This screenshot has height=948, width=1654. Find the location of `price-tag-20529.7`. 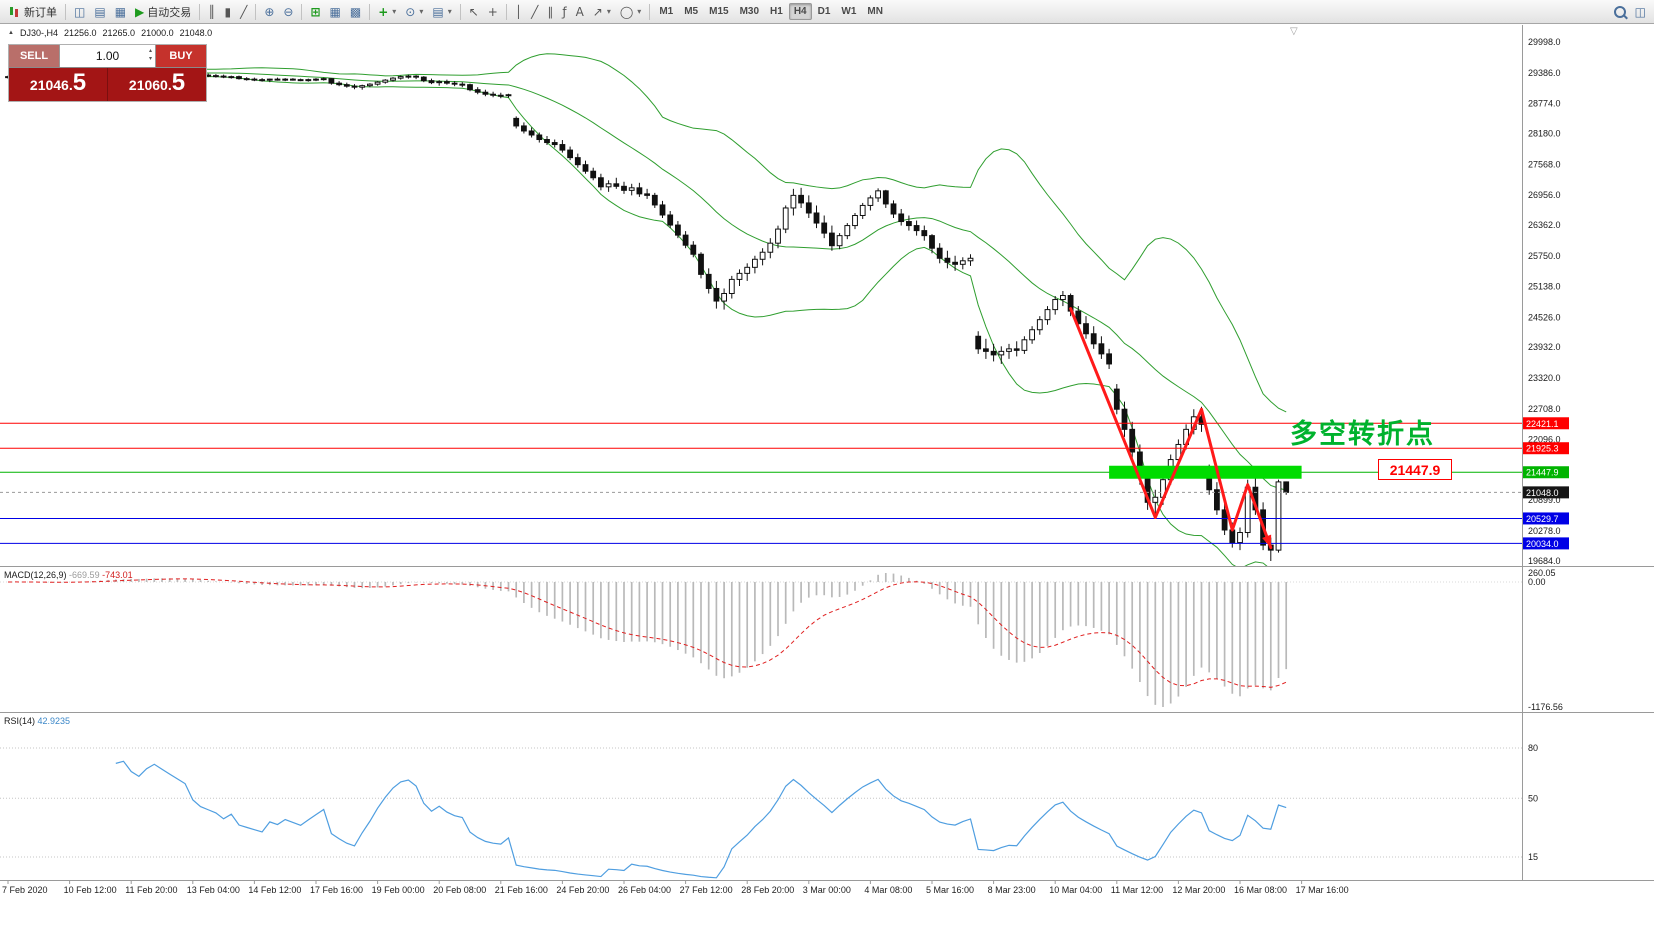

price-tag-20529.7 is located at coordinates (1546, 518).